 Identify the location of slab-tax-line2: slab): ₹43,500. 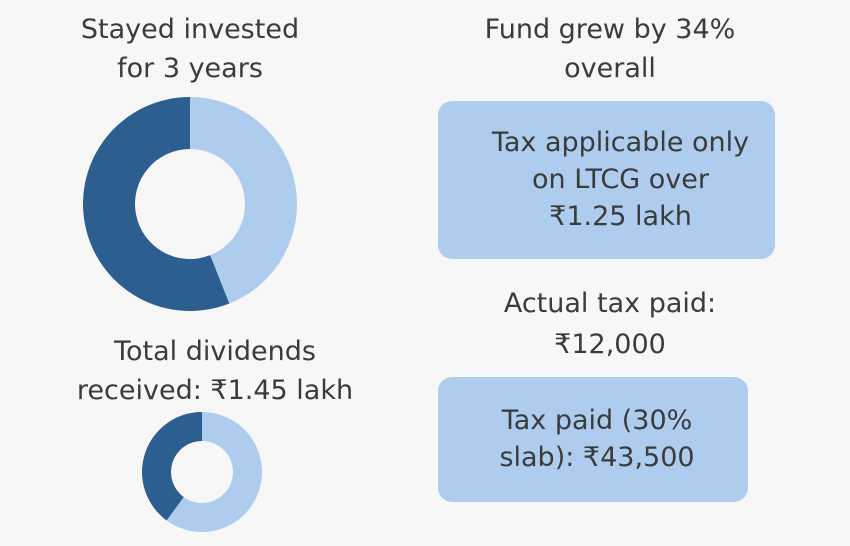
(597, 457).